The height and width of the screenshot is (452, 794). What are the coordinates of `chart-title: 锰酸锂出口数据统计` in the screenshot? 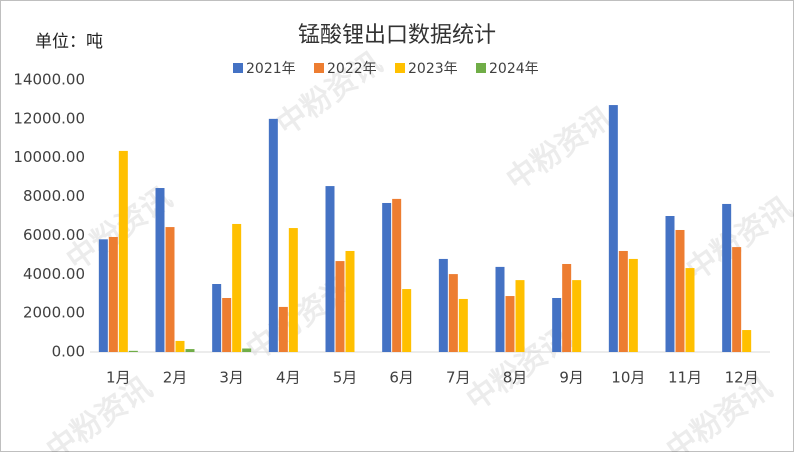 It's located at (397, 35).